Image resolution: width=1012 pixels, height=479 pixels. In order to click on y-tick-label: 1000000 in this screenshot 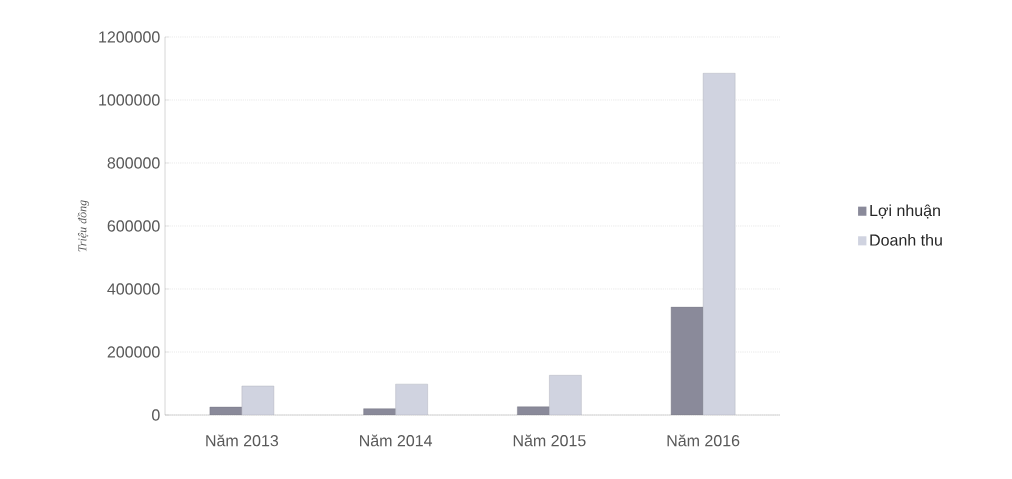, I will do `click(129, 100)`.